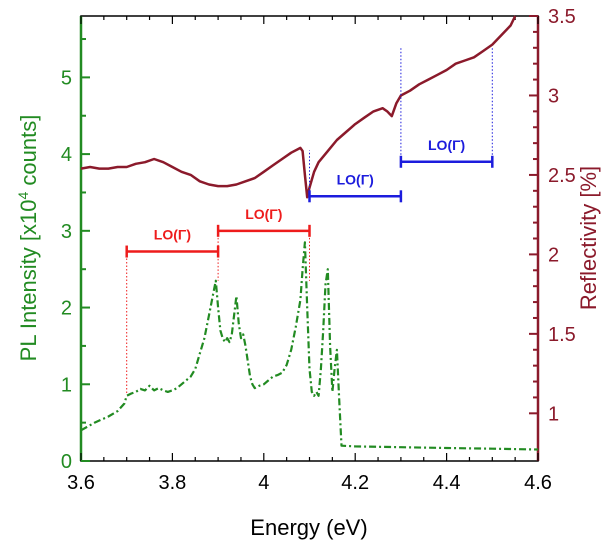  Describe the element at coordinates (172, 483) in the screenshot. I see `x-tick-label: 3.8` at that location.